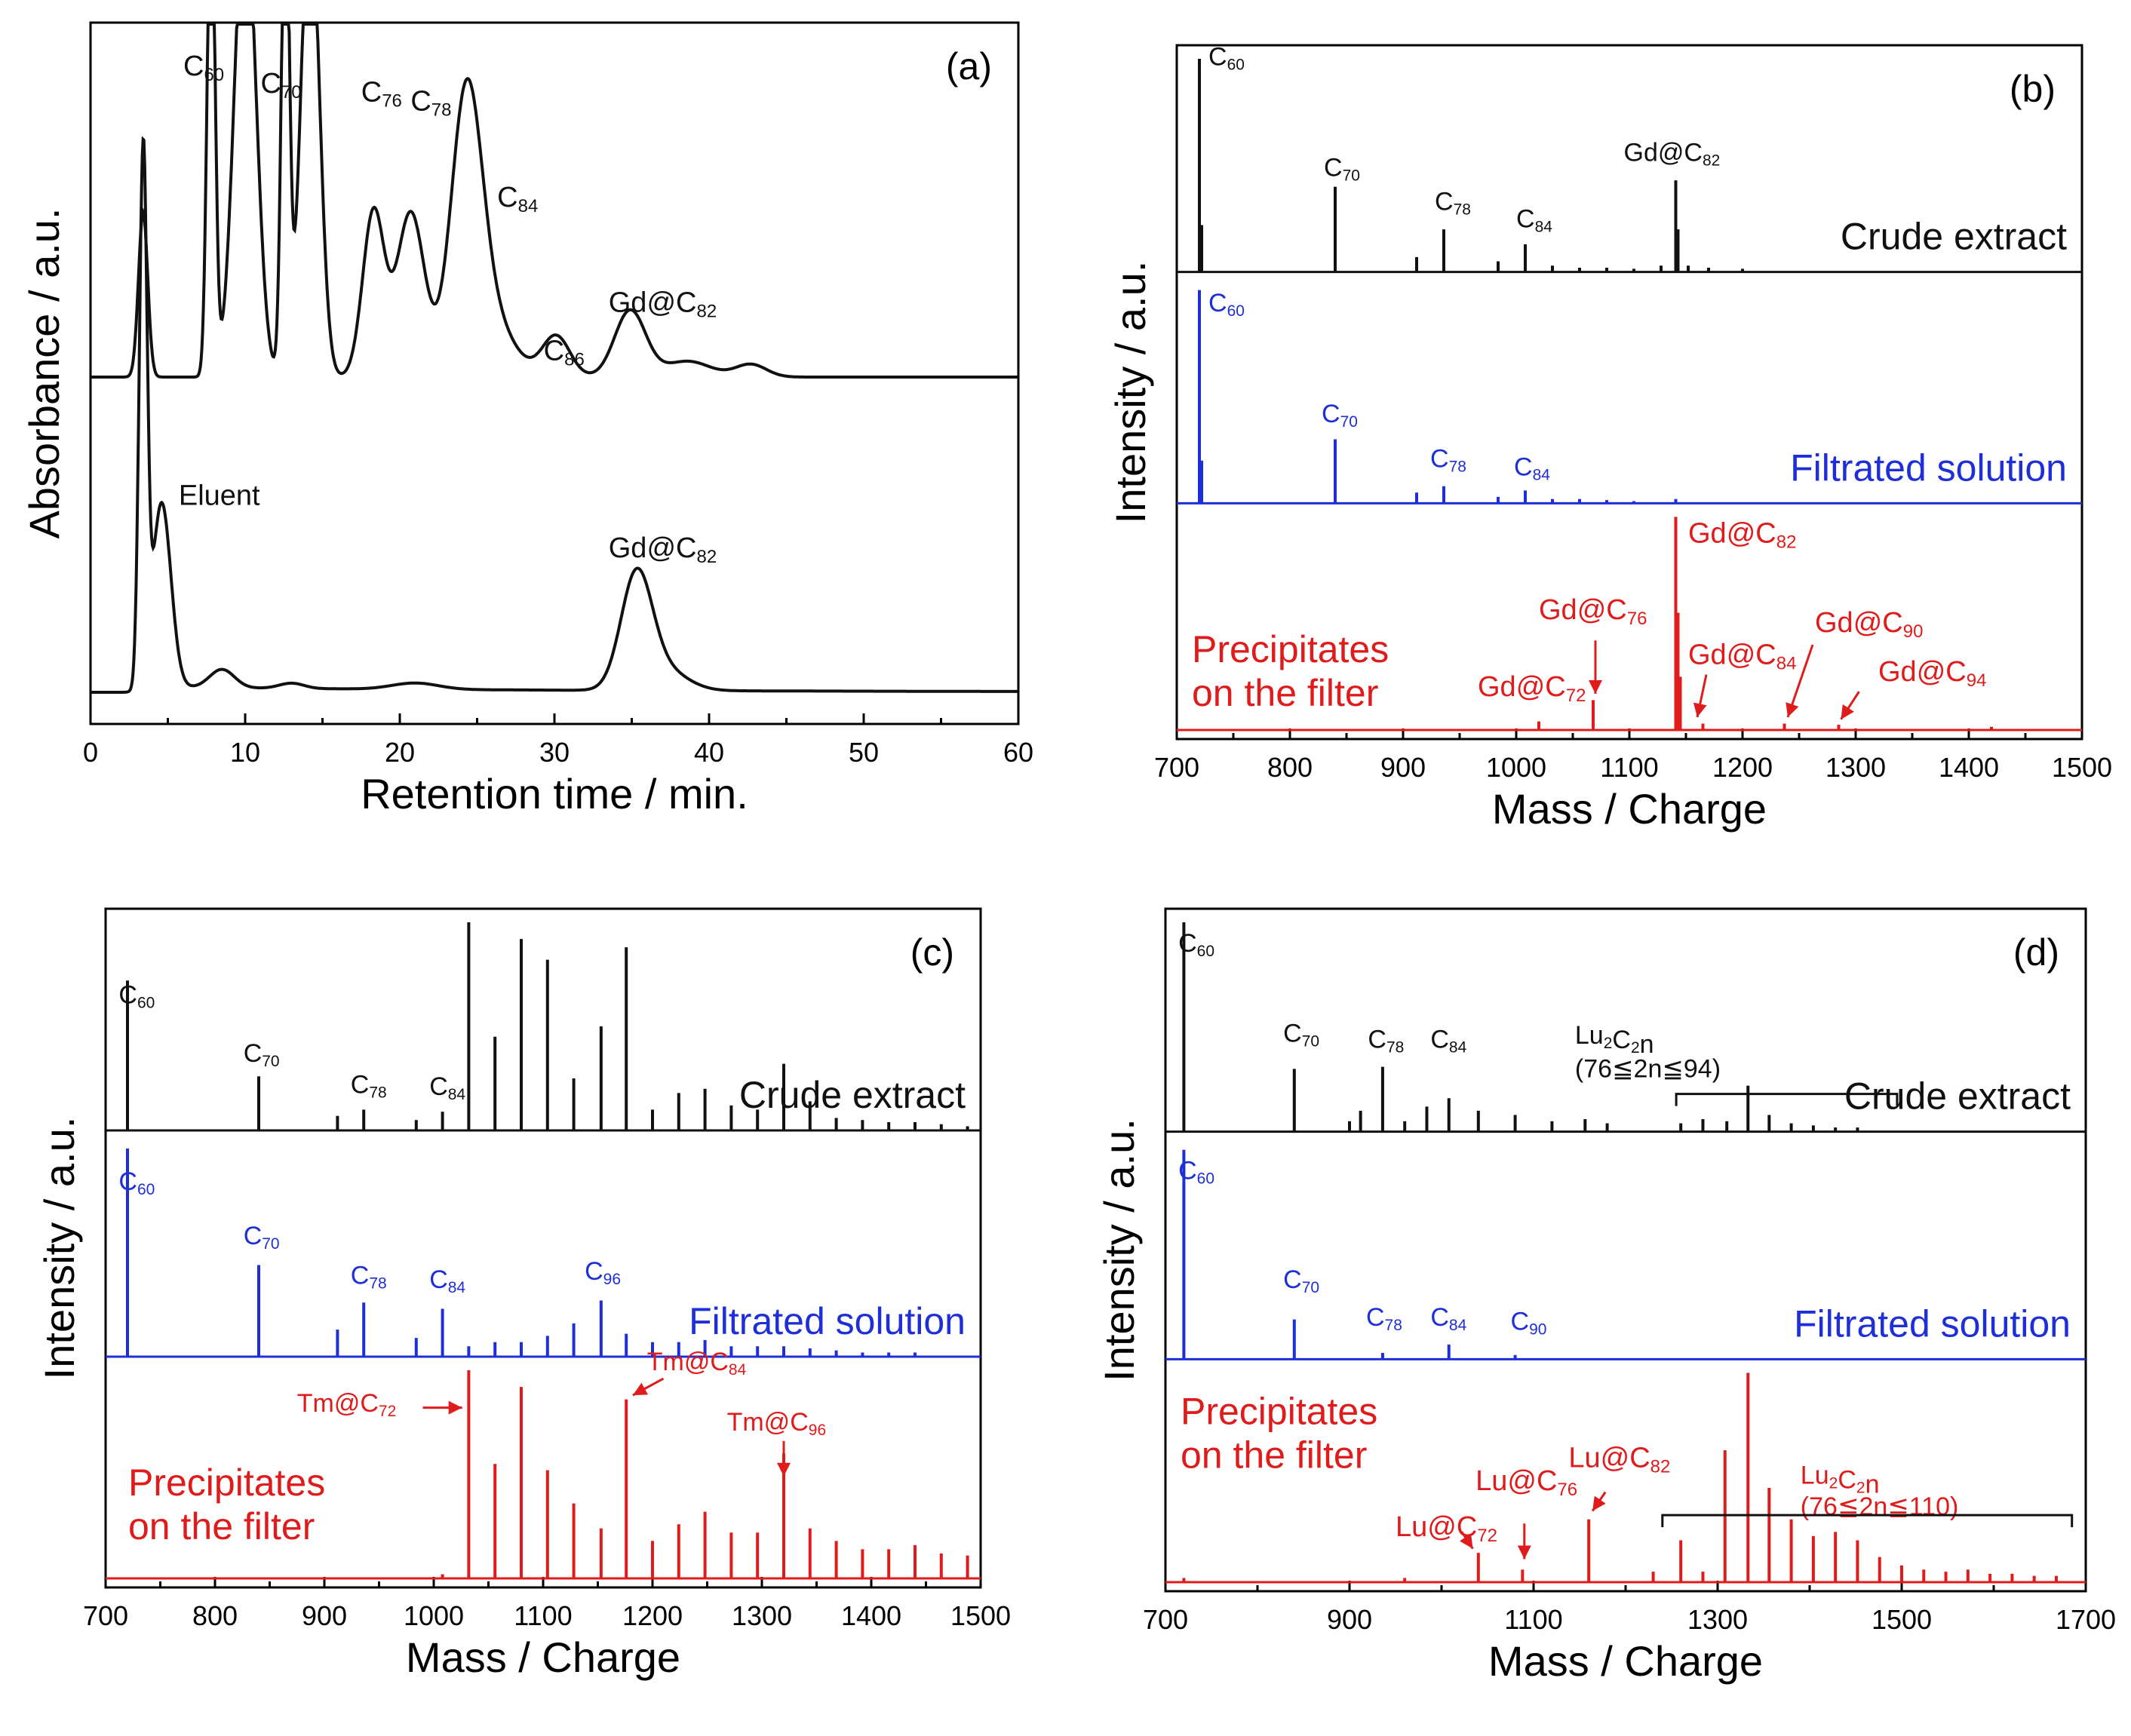 The height and width of the screenshot is (1736, 2131). I want to click on x-tick-label: 1000, so click(1516, 768).